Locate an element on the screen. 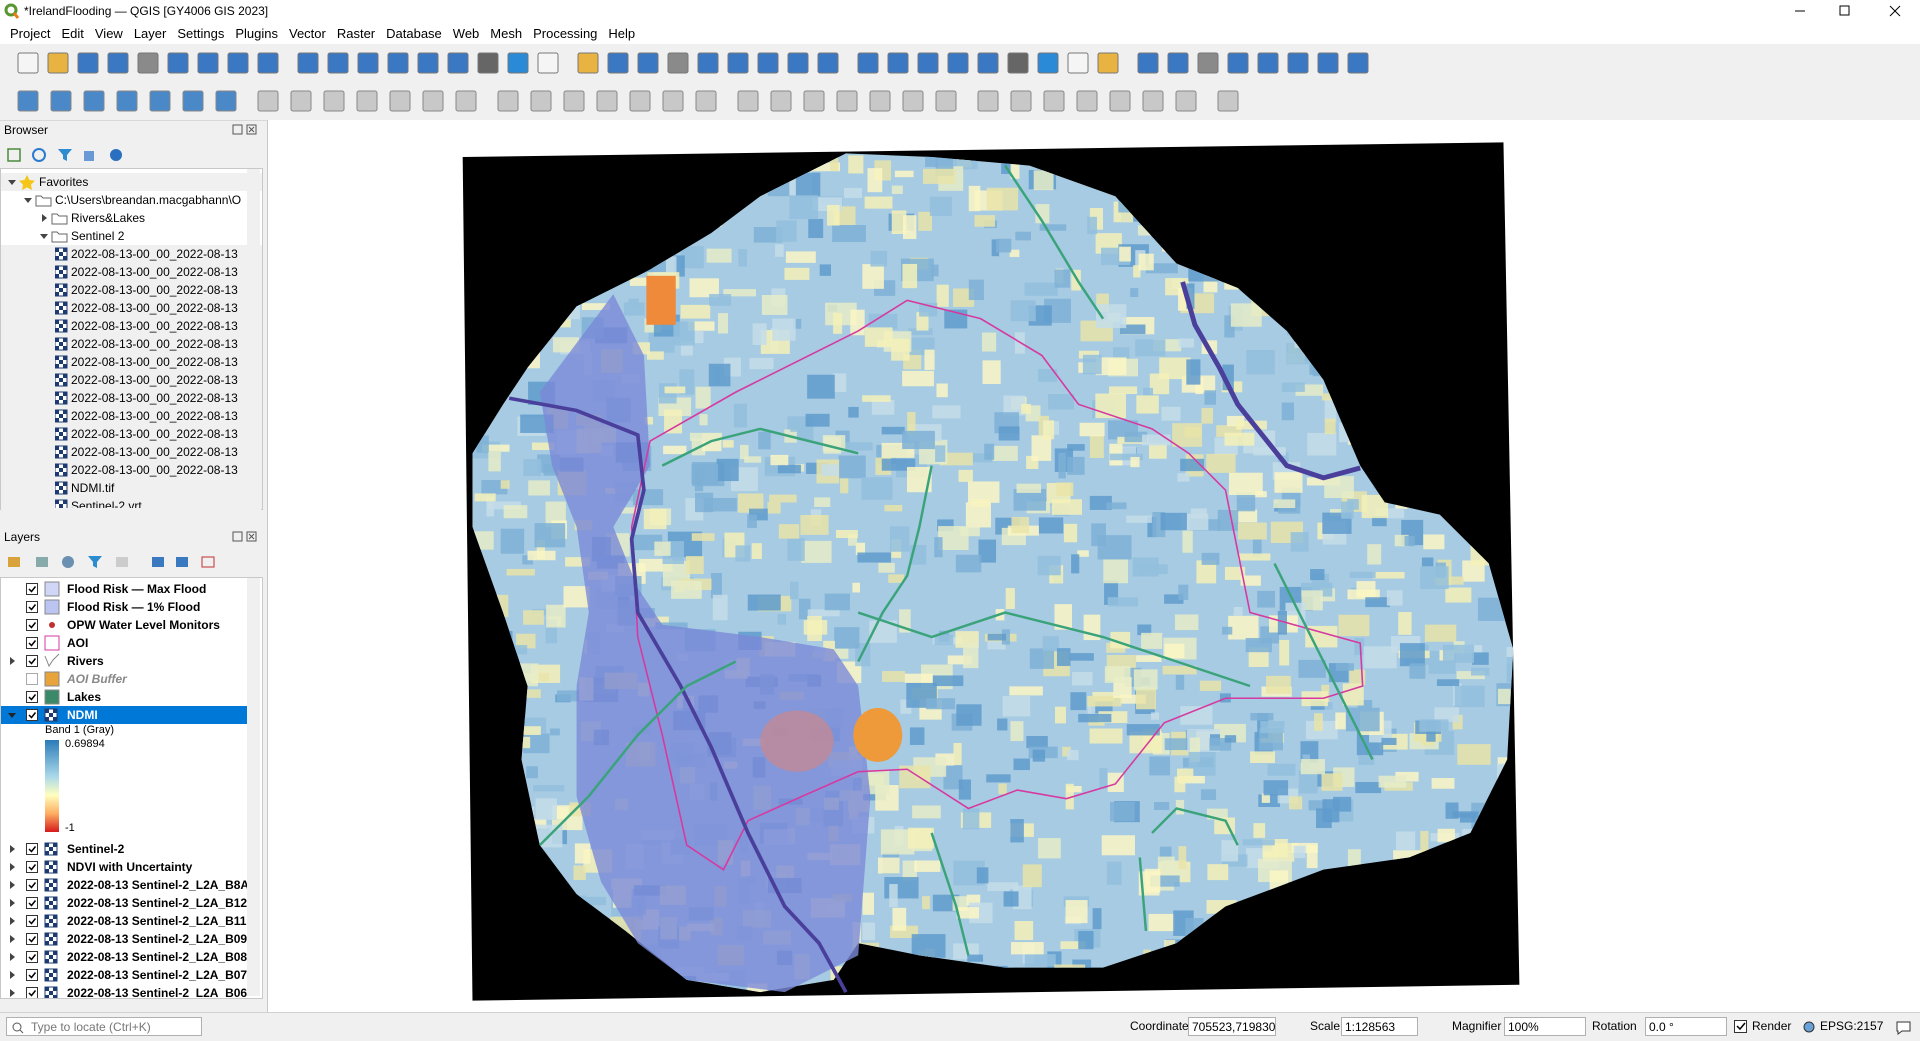 This screenshot has height=1041, width=1920. layer-row: OPW Water Level Monitors is located at coordinates (124, 625).